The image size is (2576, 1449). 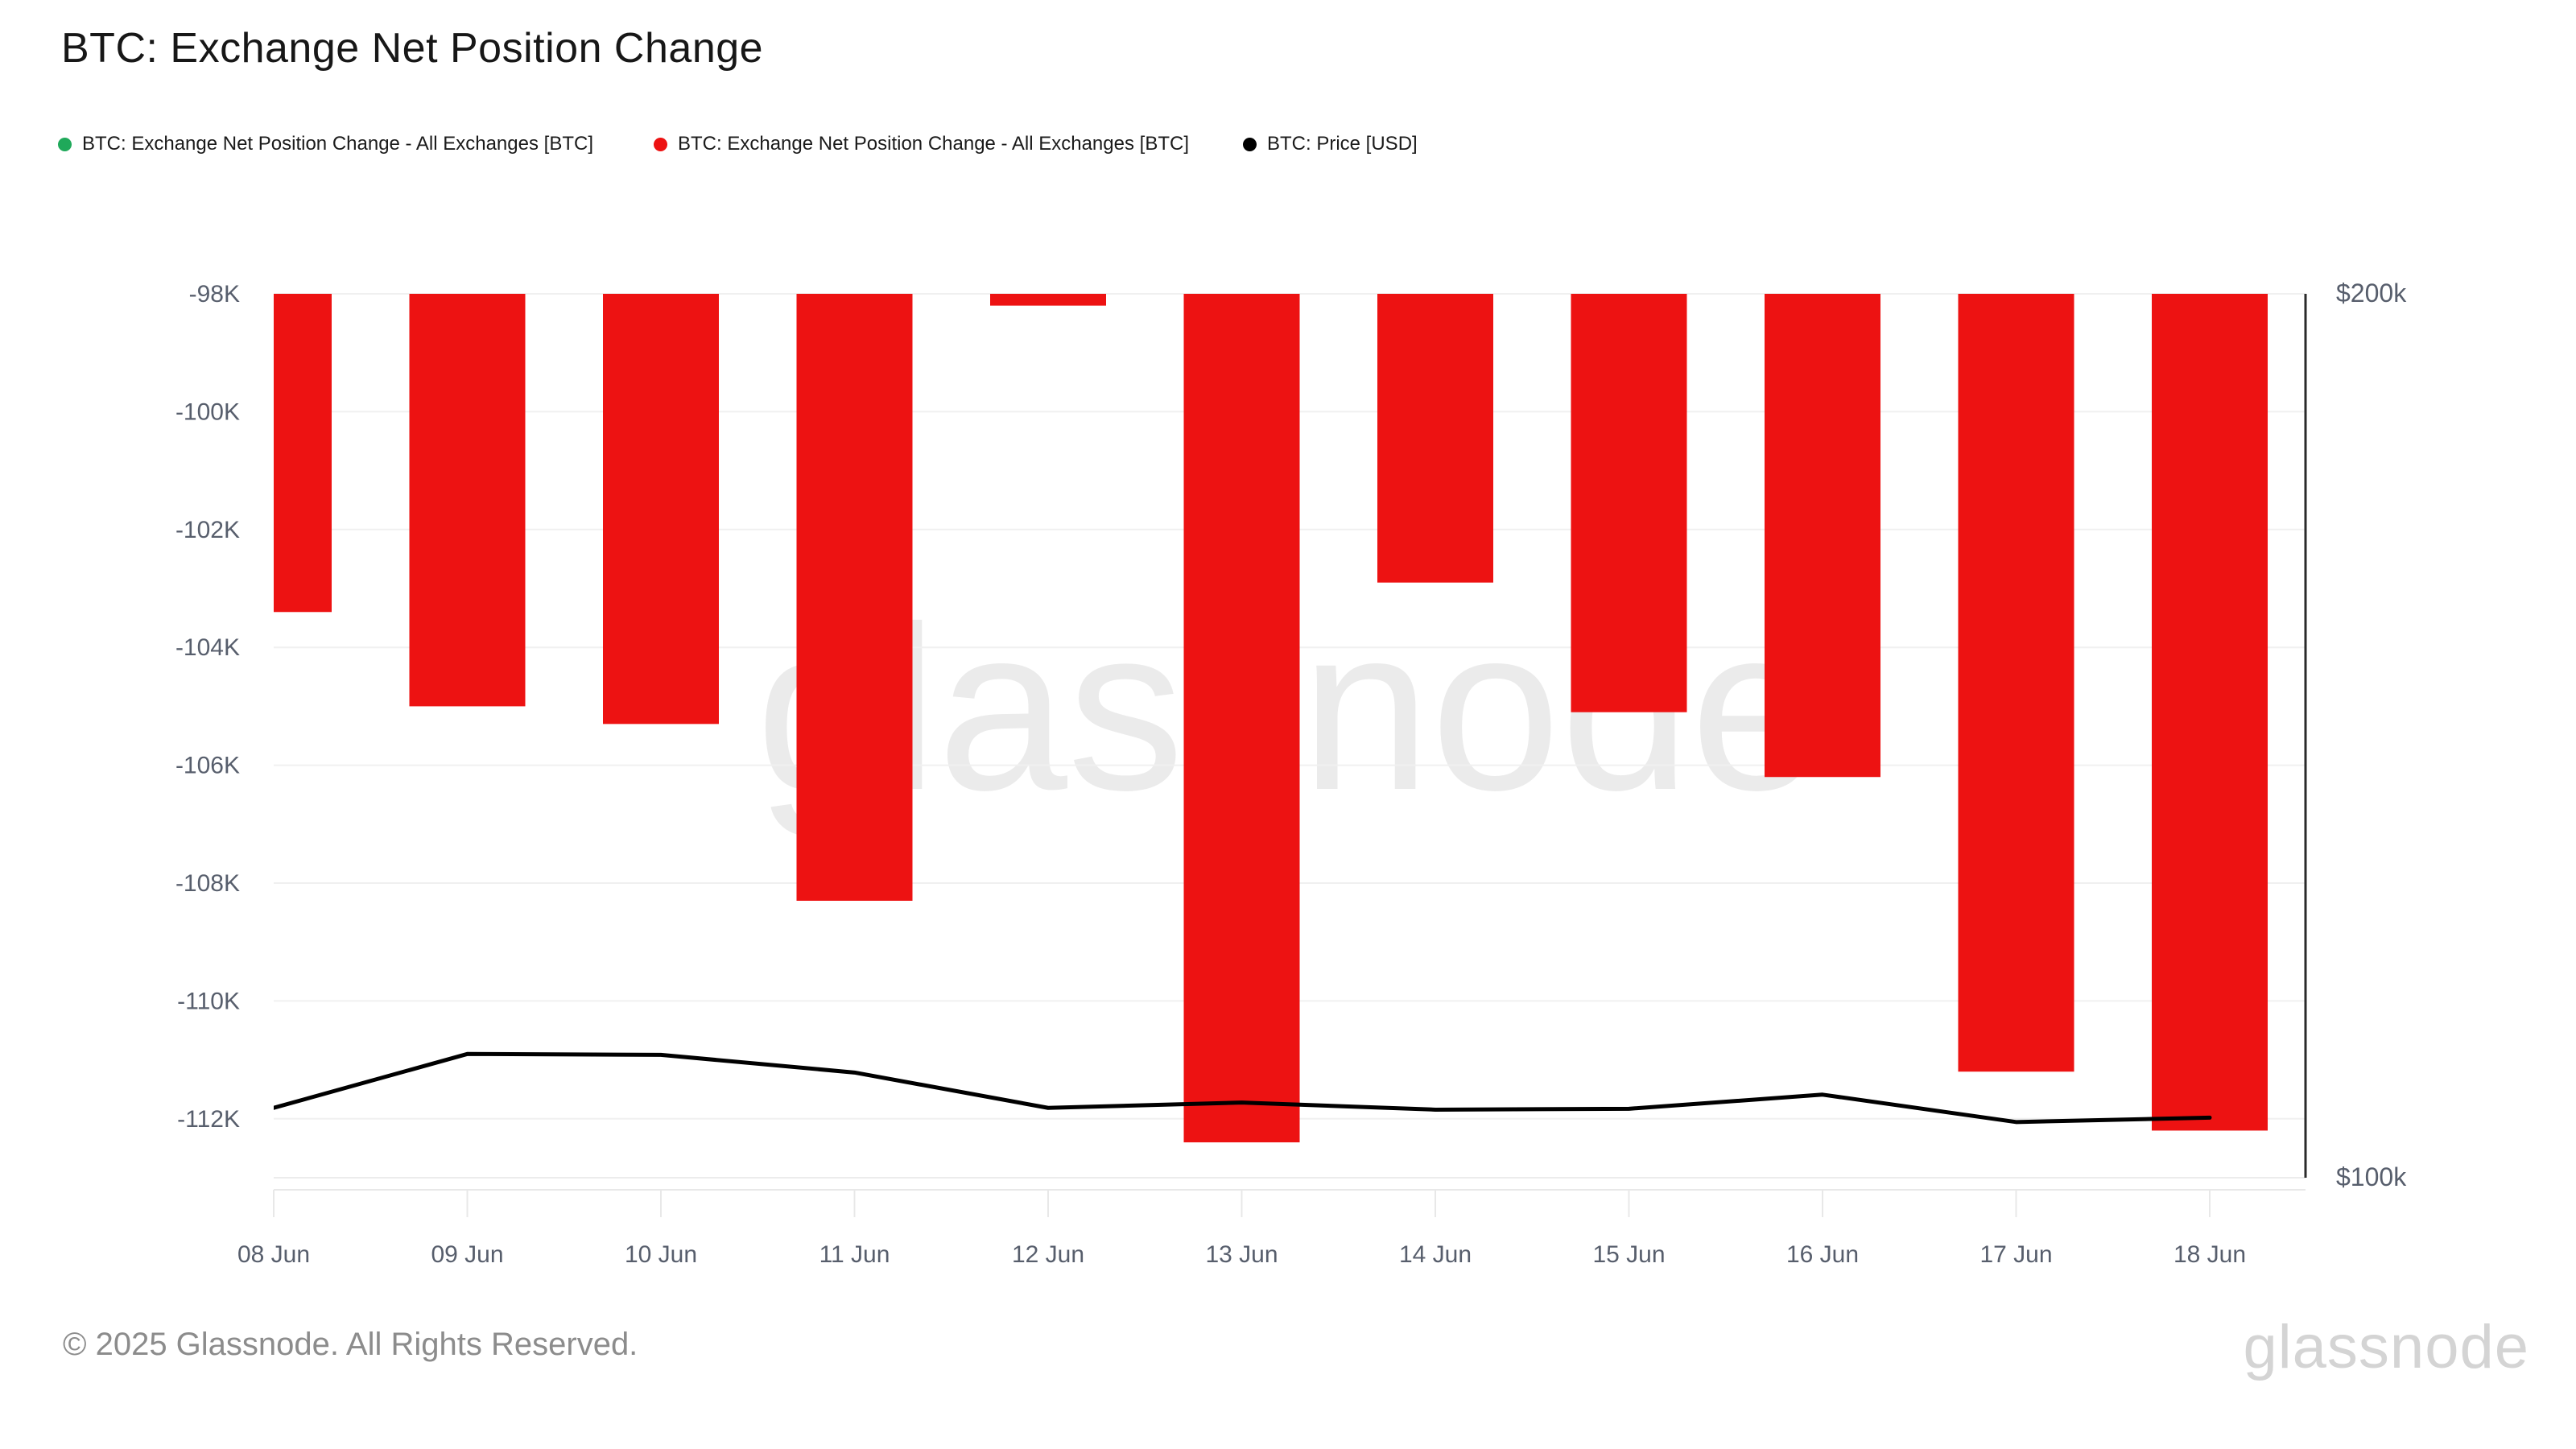 What do you see at coordinates (1435, 1254) in the screenshot?
I see `x-axis-tick-label: 14 Jun` at bounding box center [1435, 1254].